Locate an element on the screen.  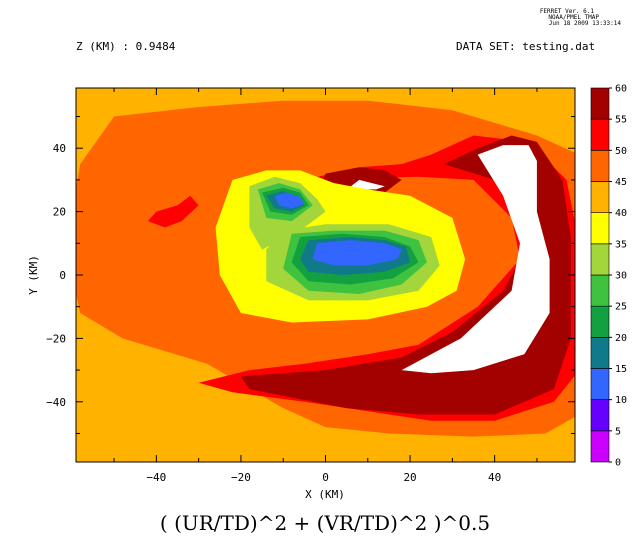
x-tick-label: −20 is located at coordinates (241, 477).